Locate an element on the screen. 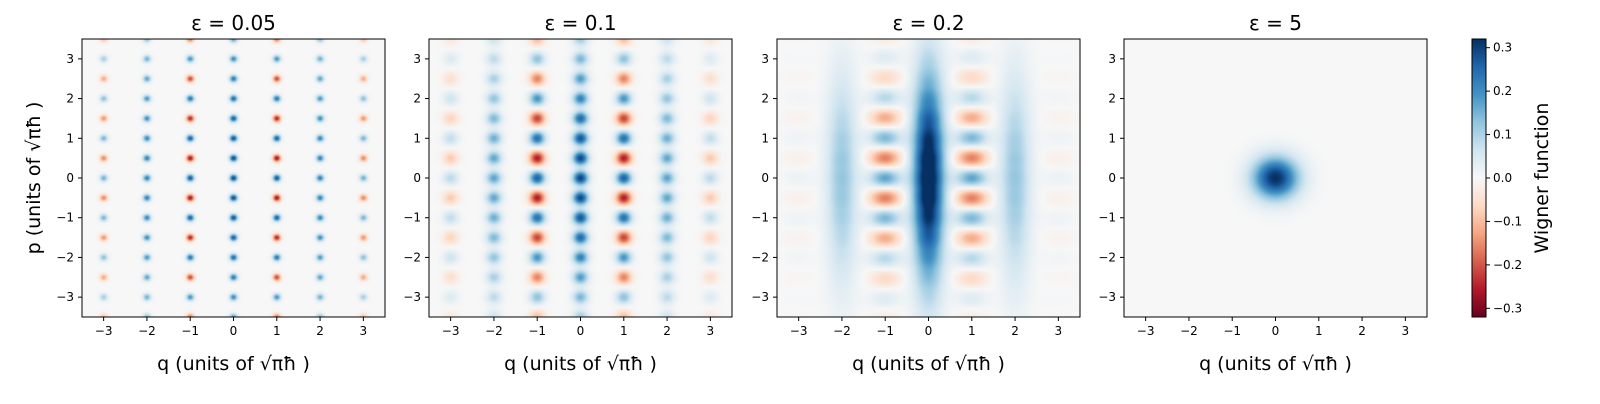 This screenshot has width=1600, height=404. panel-title: ε = 5 is located at coordinates (1275, 23).